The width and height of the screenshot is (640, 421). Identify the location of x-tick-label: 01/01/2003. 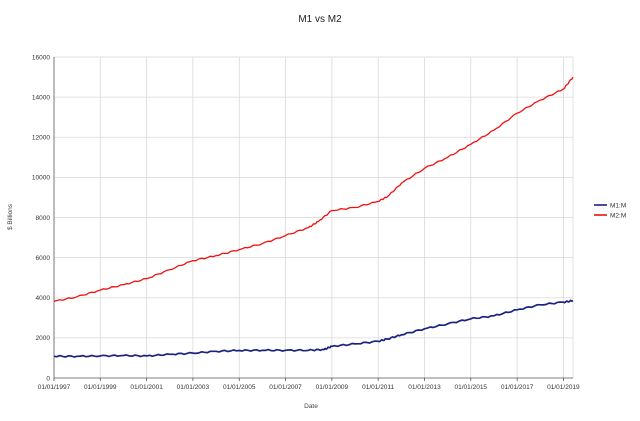
(193, 387).